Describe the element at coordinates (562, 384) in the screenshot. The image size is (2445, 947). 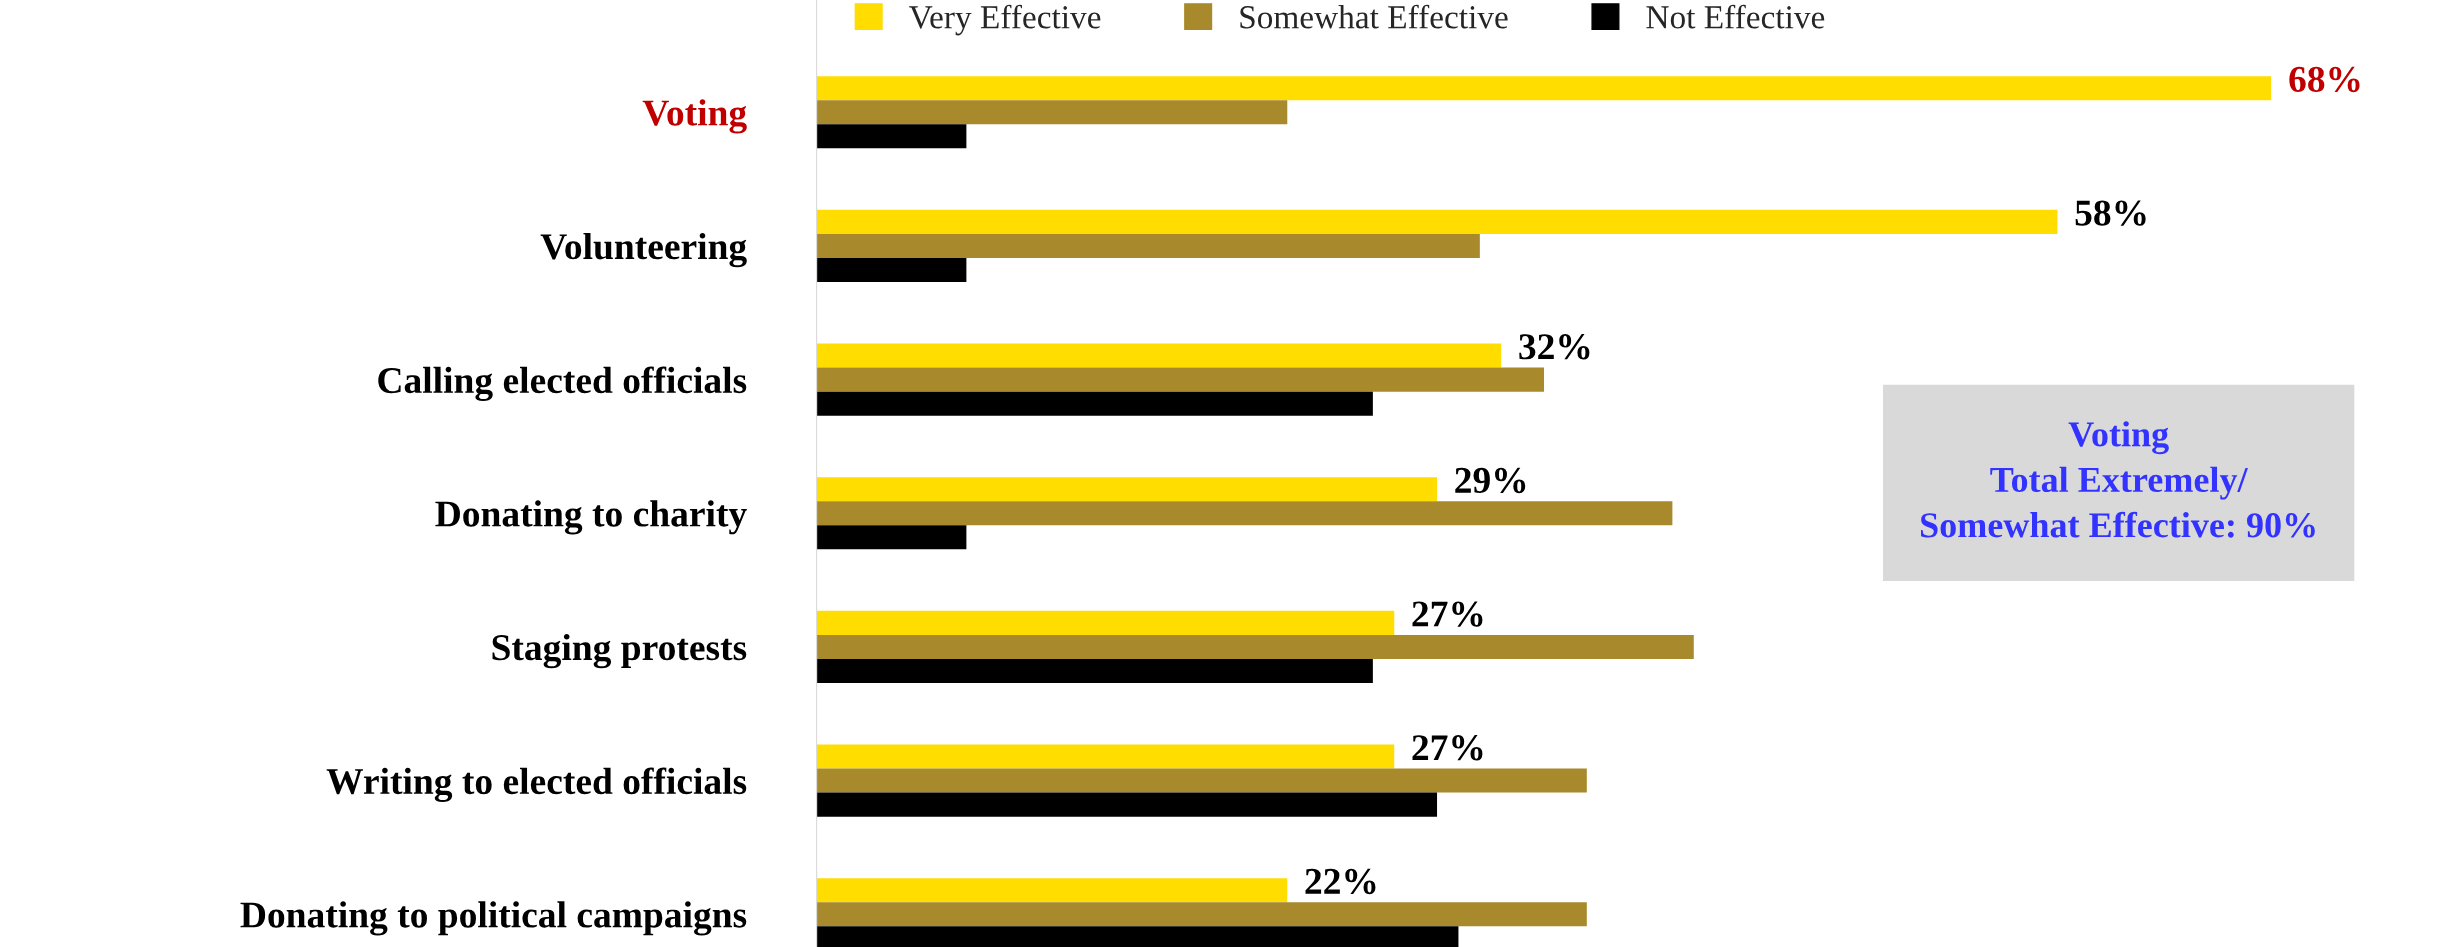
I see `y-tick-label: Calling elected officials` at that location.